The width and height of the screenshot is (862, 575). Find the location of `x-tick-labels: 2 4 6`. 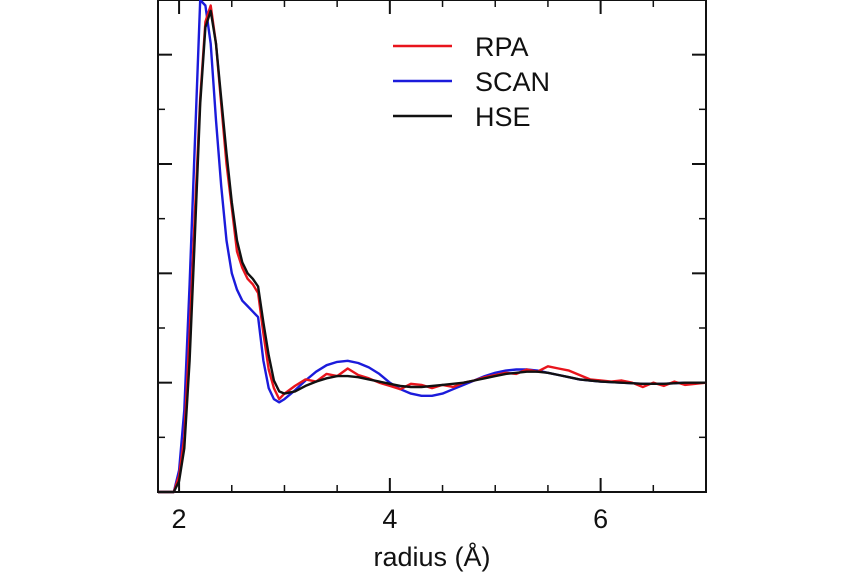

x-tick-labels: 2 4 6 is located at coordinates (390, 519).